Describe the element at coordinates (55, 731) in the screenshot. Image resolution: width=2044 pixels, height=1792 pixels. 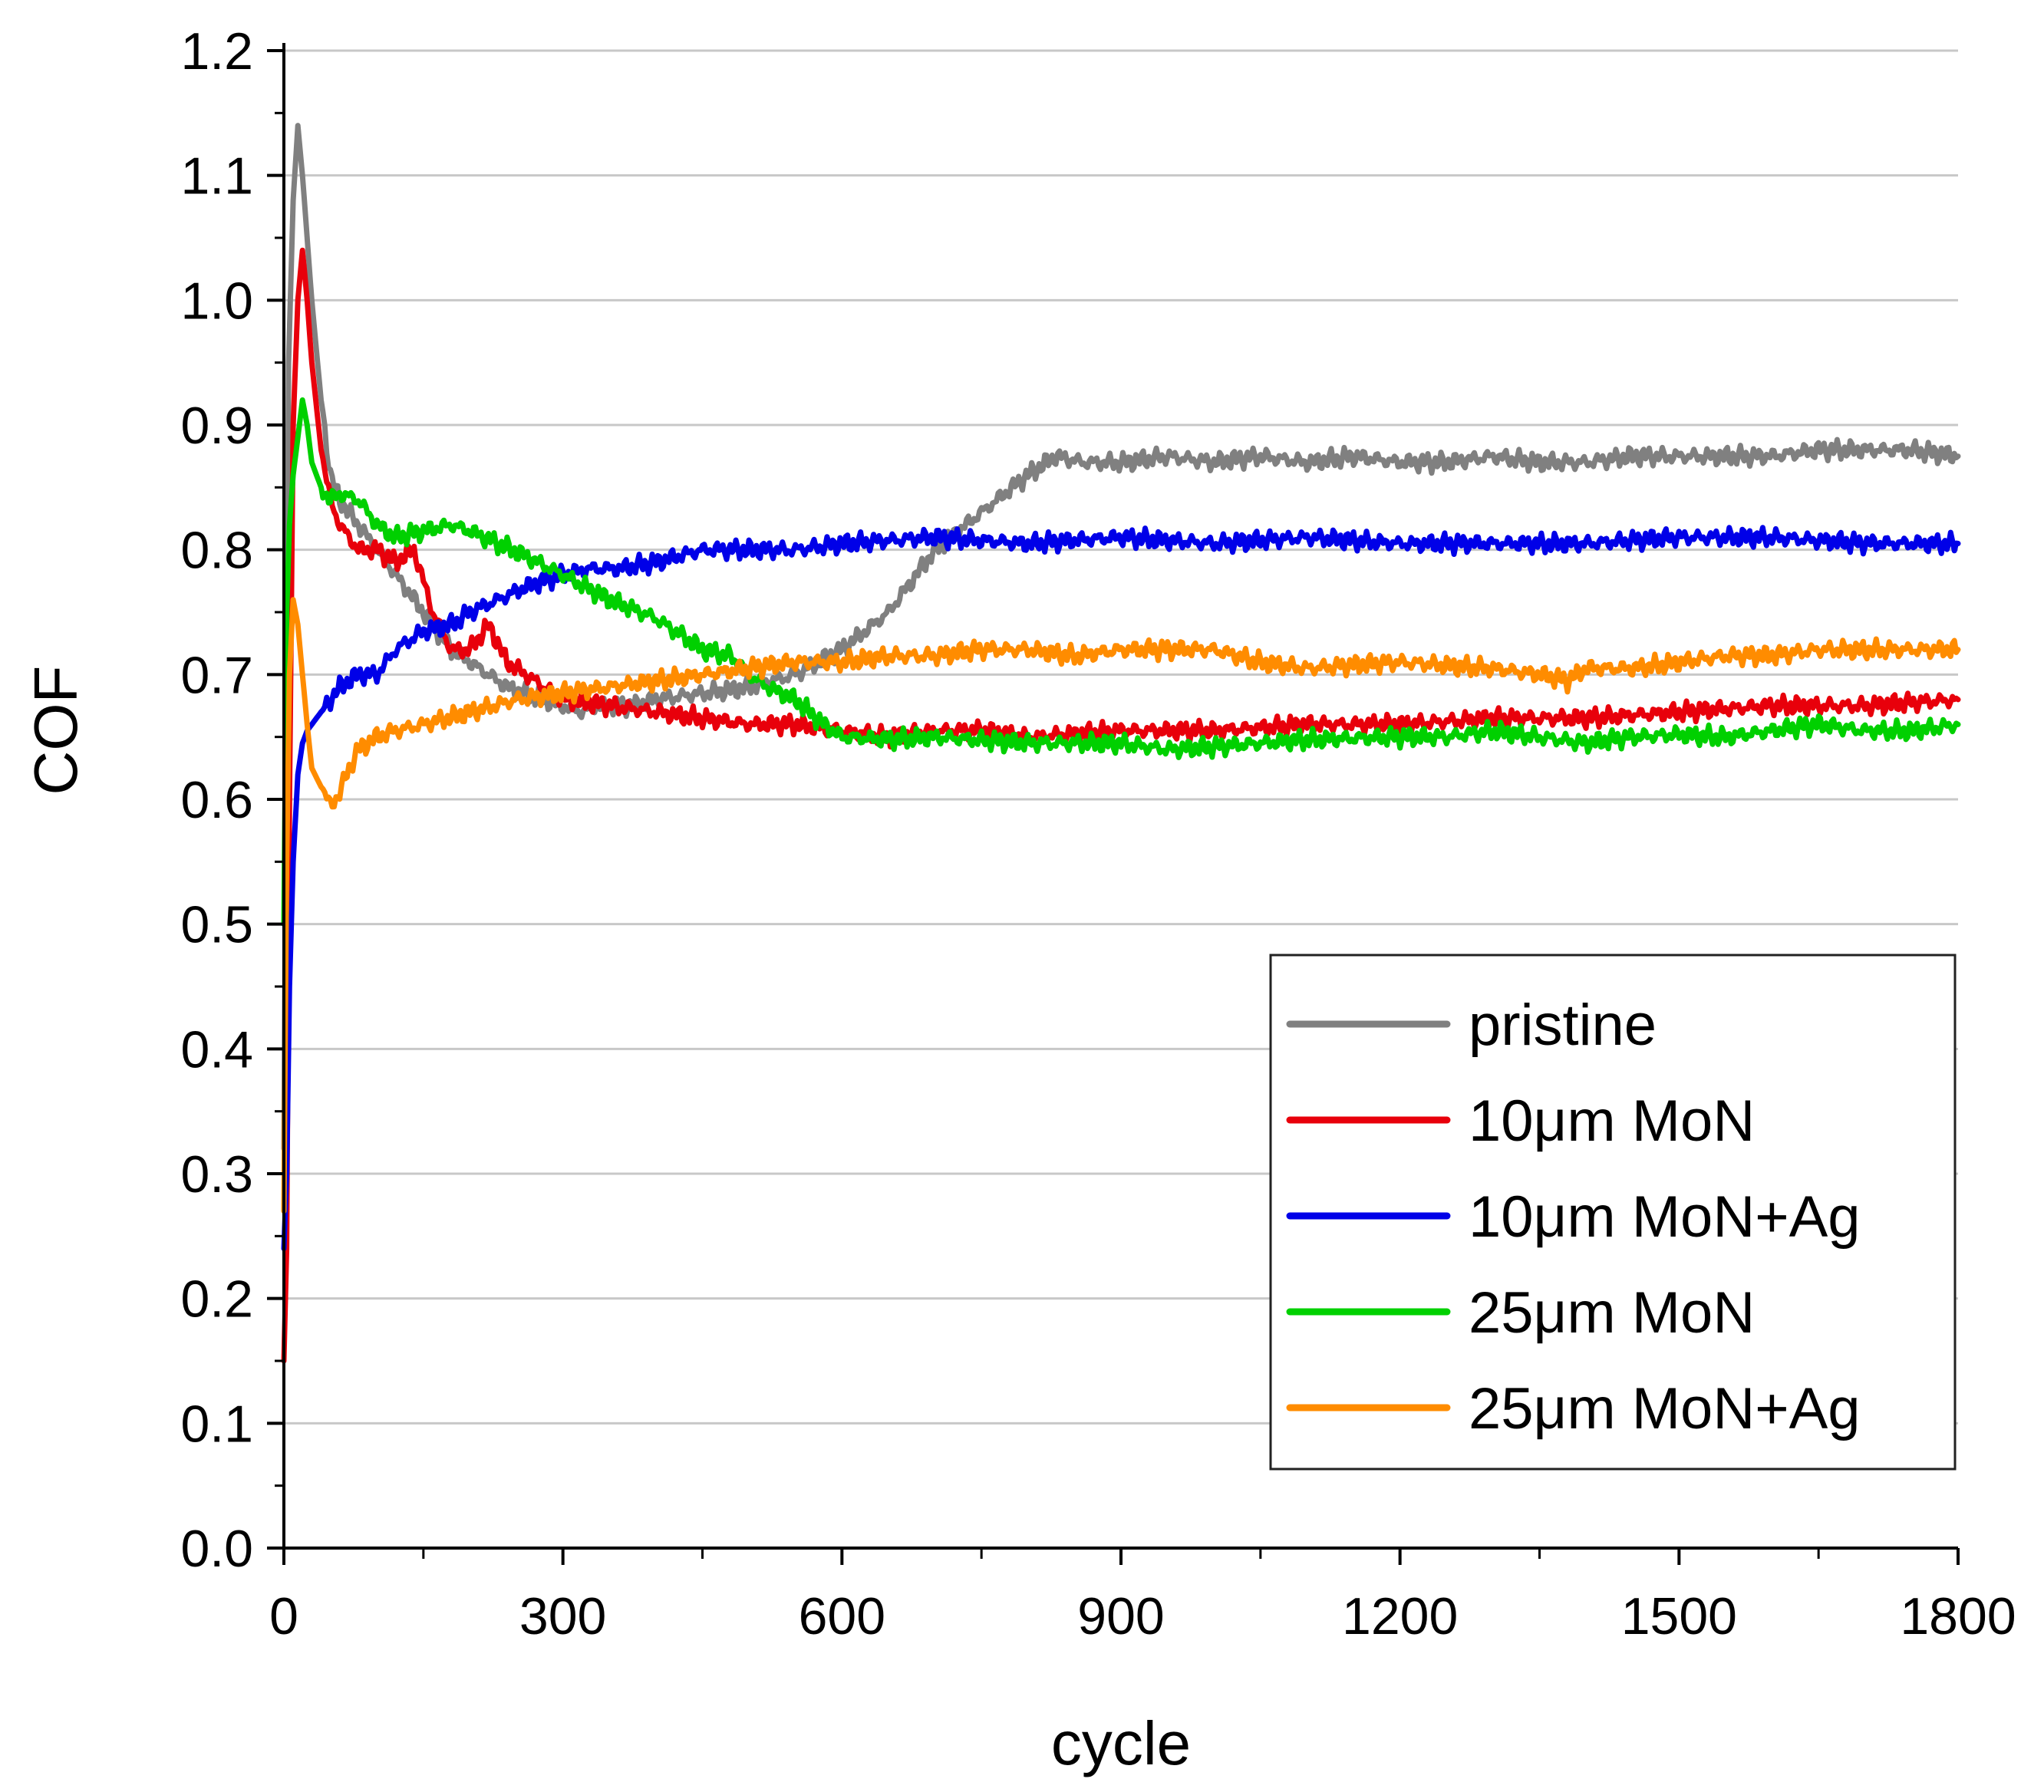
I see `y-axis-title: COF` at that location.